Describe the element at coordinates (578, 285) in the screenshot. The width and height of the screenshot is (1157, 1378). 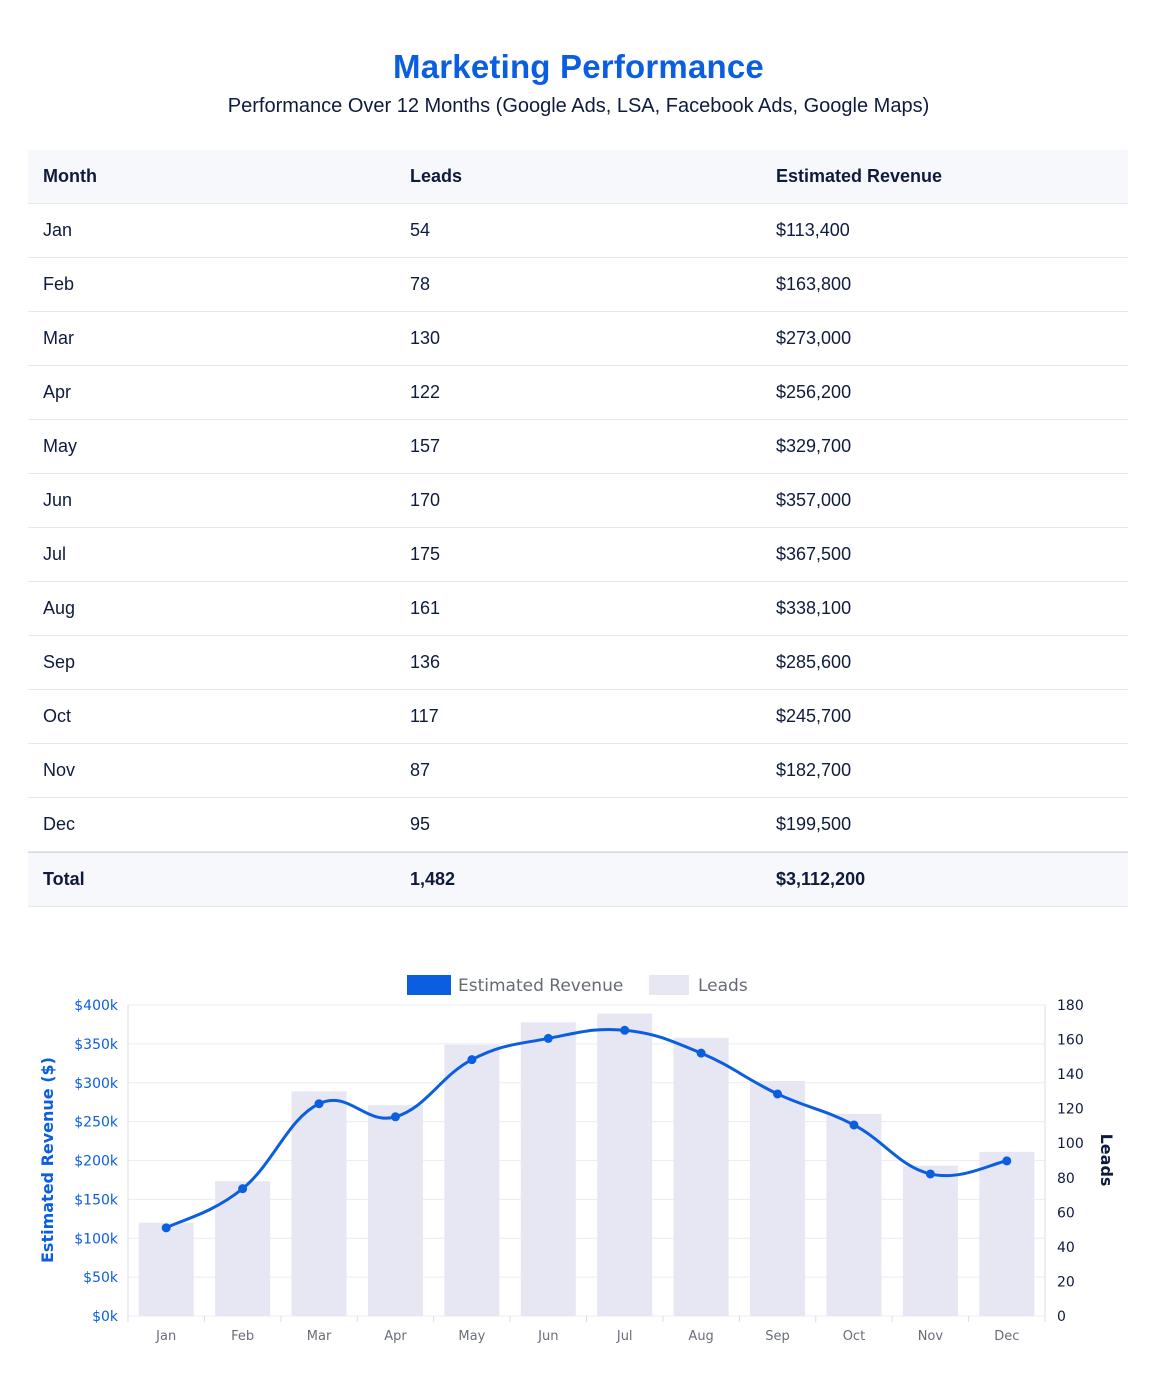
I see `table-row: Feb 78 $163,800` at that location.